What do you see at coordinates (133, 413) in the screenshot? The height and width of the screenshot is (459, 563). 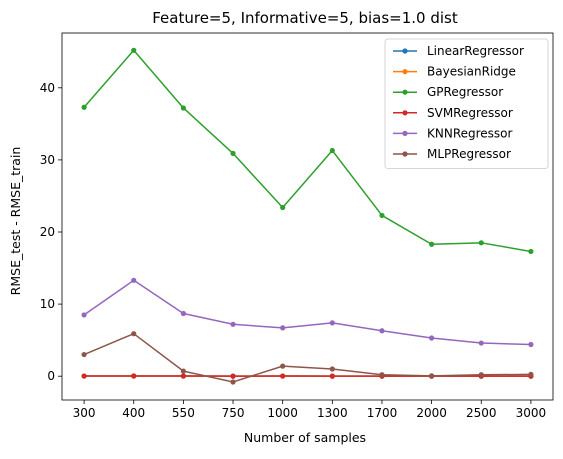 I see `x-tick-label: 400` at bounding box center [133, 413].